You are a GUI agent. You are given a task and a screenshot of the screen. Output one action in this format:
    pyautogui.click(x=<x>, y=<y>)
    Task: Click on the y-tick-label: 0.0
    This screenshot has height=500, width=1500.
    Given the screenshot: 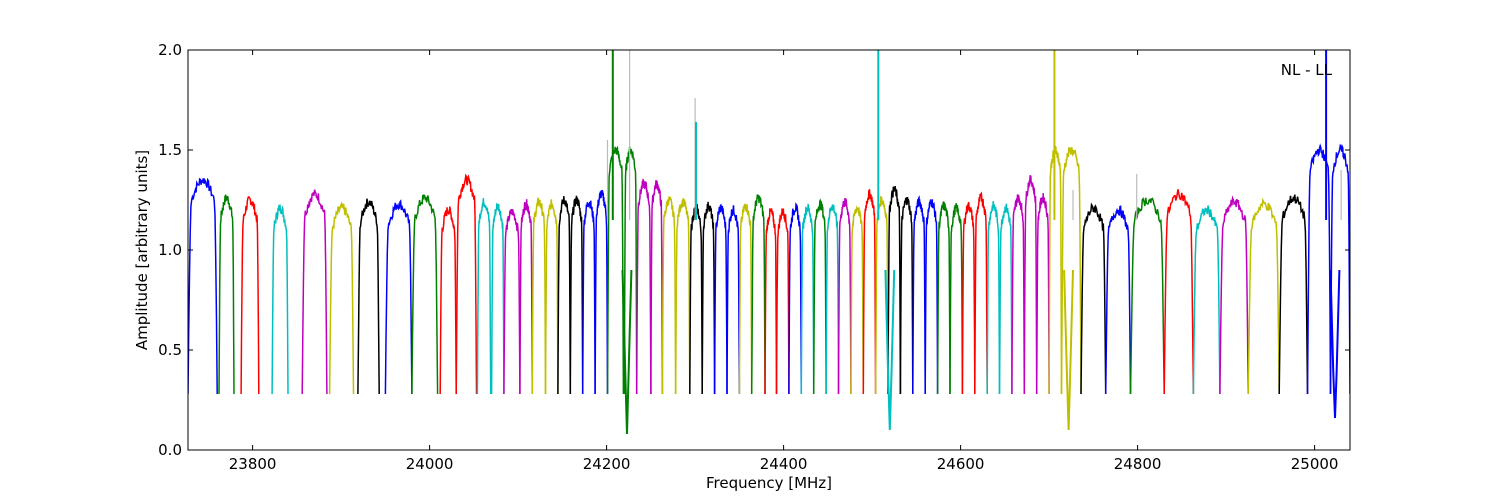 What is the action you would take?
    pyautogui.click(x=170, y=450)
    